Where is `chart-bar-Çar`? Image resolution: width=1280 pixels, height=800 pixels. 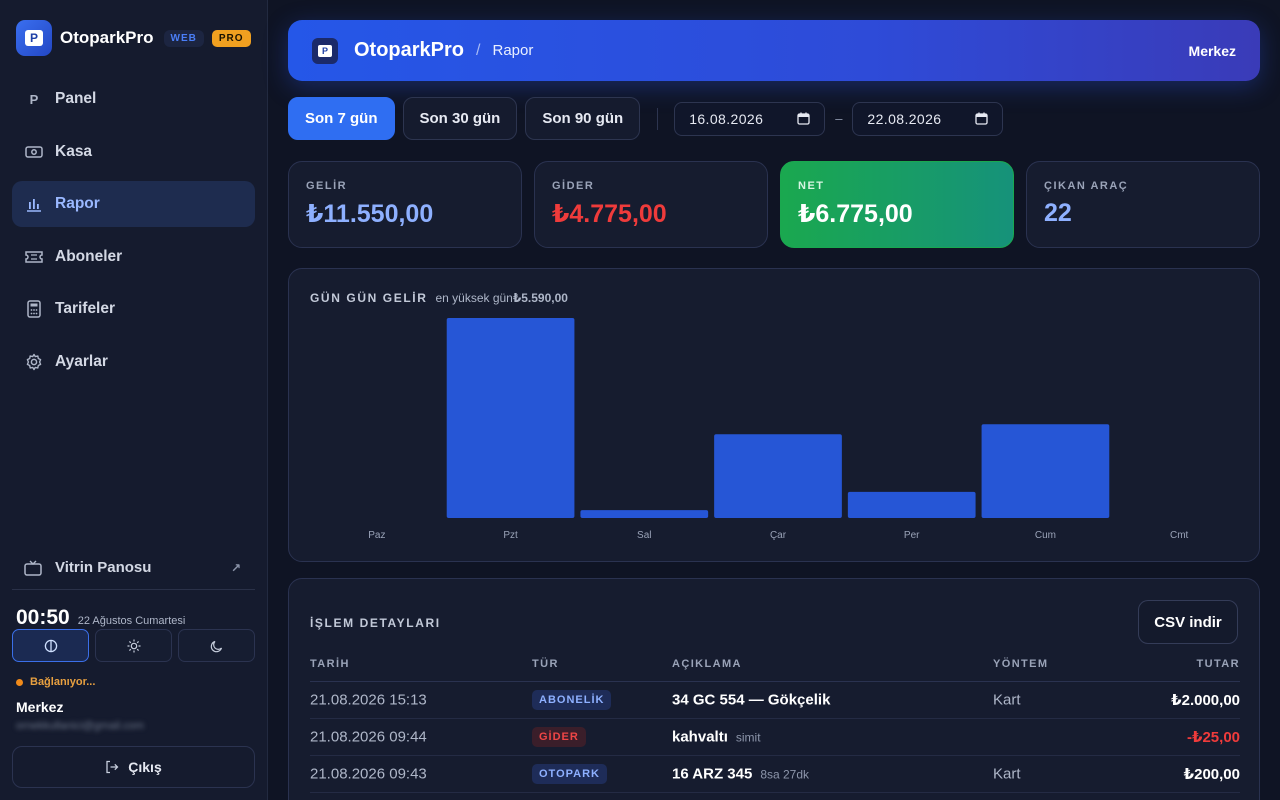 chart-bar-Çar is located at coordinates (778, 476).